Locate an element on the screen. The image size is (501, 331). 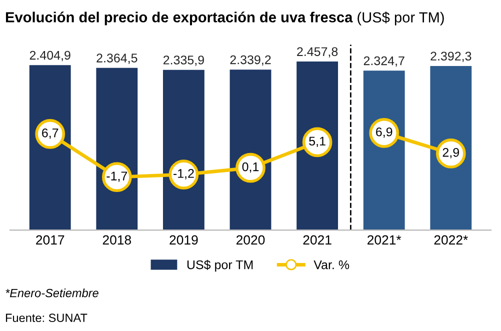
data-label: 0,1 is located at coordinates (250, 167).